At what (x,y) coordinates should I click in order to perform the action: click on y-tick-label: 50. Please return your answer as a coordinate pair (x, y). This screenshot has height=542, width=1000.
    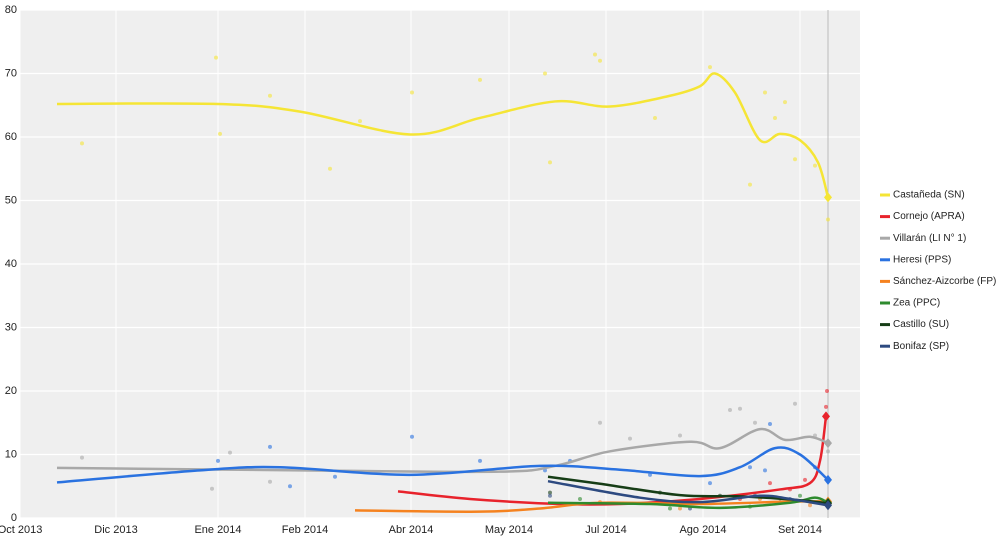
    Looking at the image, I should click on (11, 200).